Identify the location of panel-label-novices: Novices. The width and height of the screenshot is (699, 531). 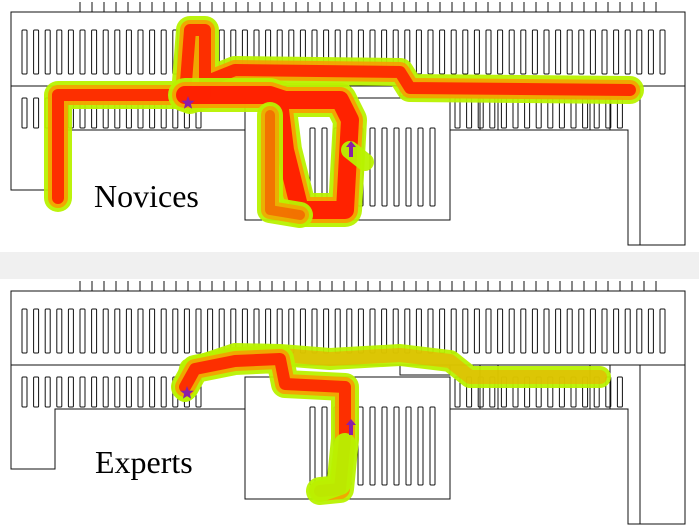
(146, 196).